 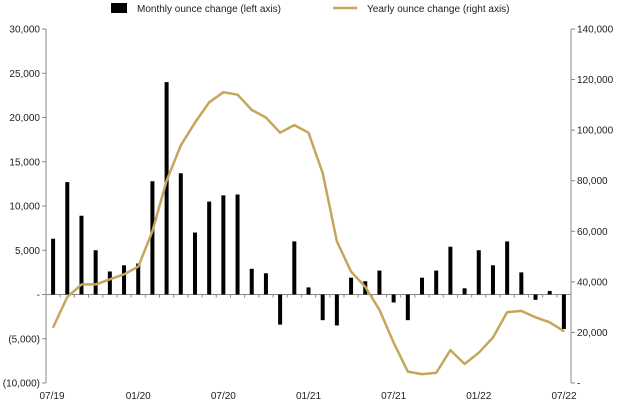 I want to click on x-tick-label: 01/22, so click(x=478, y=396).